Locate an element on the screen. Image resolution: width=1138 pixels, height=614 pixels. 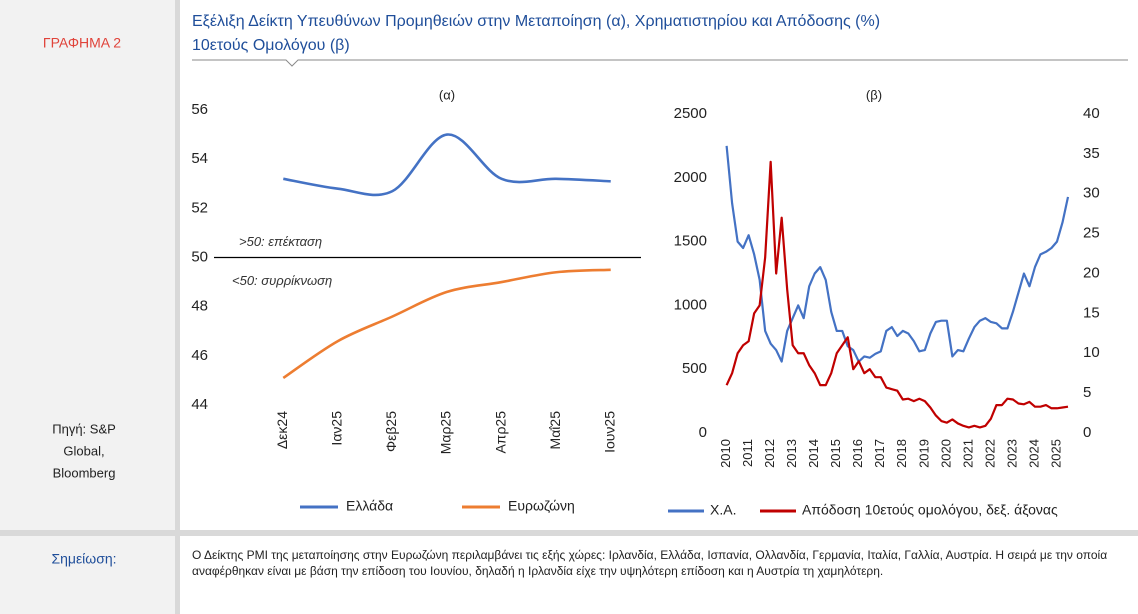
title-rule is located at coordinates (660, 63).